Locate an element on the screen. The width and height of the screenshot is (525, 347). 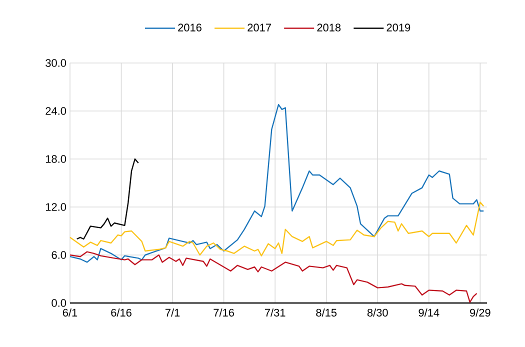
legend-label: 2016 is located at coordinates (190, 28).